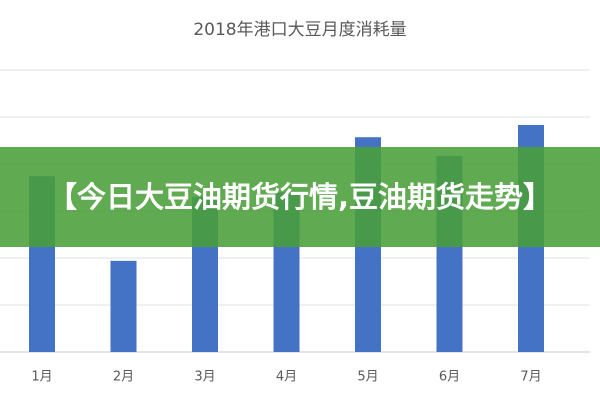 The width and height of the screenshot is (600, 404). Describe the element at coordinates (41, 377) in the screenshot. I see `x-tick-label: 1月` at that location.